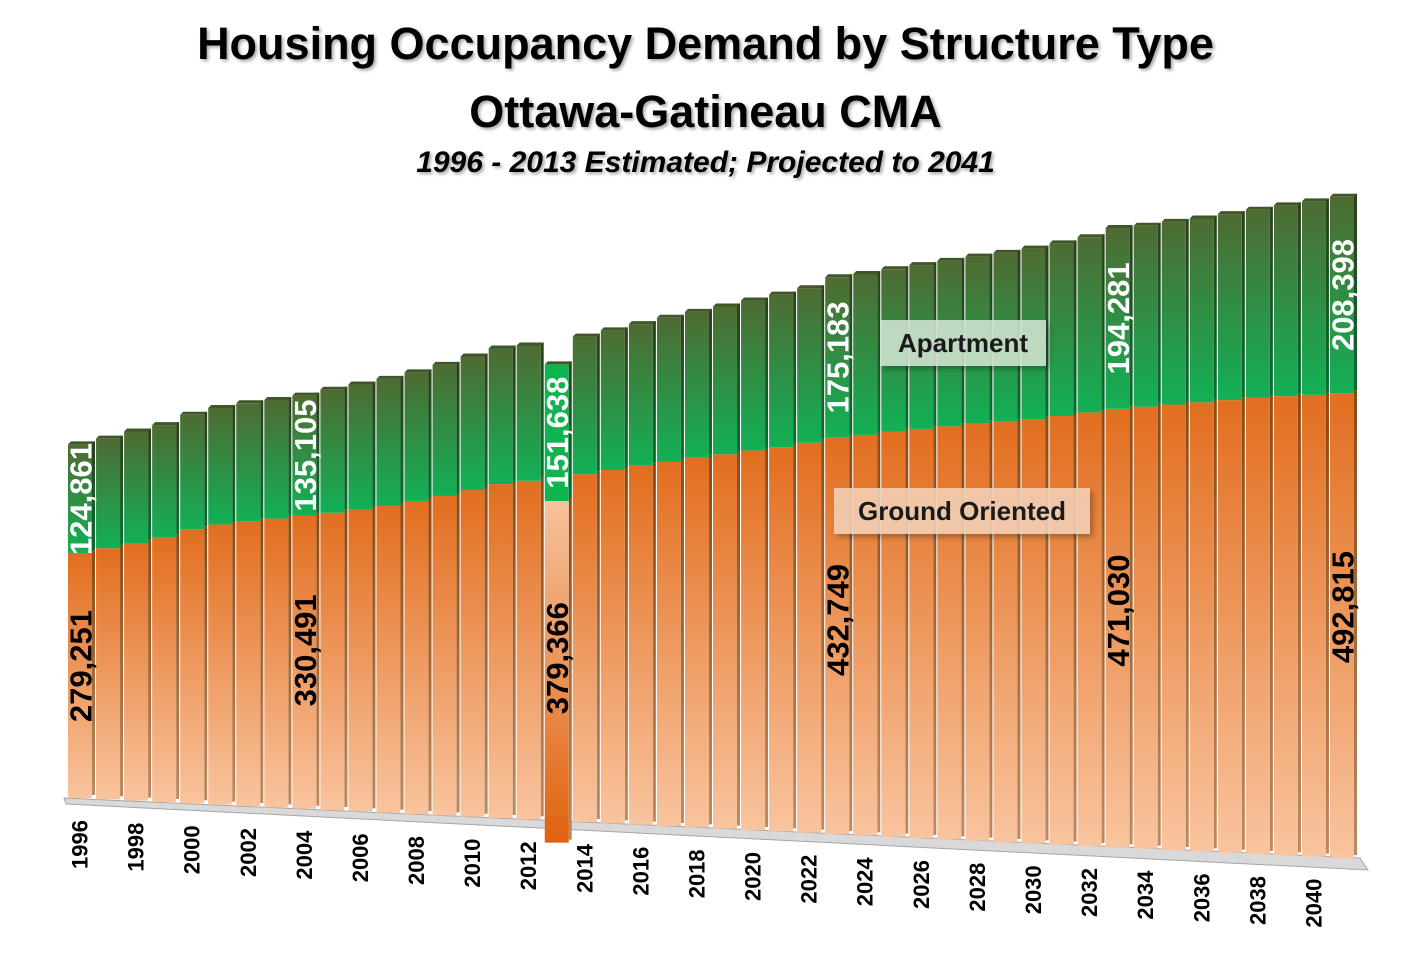 The width and height of the screenshot is (1411, 965). What do you see at coordinates (811, 287) in the screenshot?
I see `bar-cap-2022` at bounding box center [811, 287].